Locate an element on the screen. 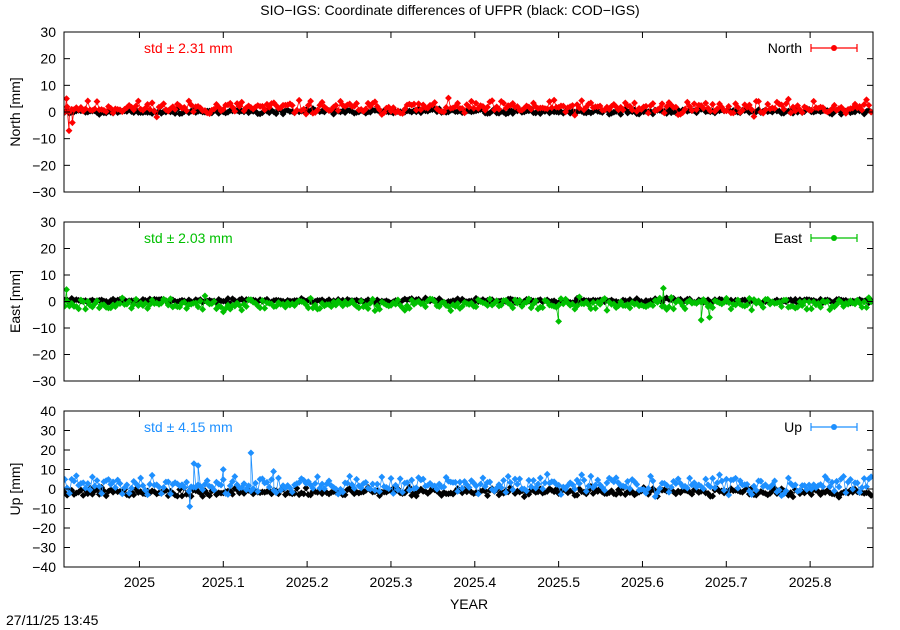  x-tick-label: 2025.4 is located at coordinates (474, 582).